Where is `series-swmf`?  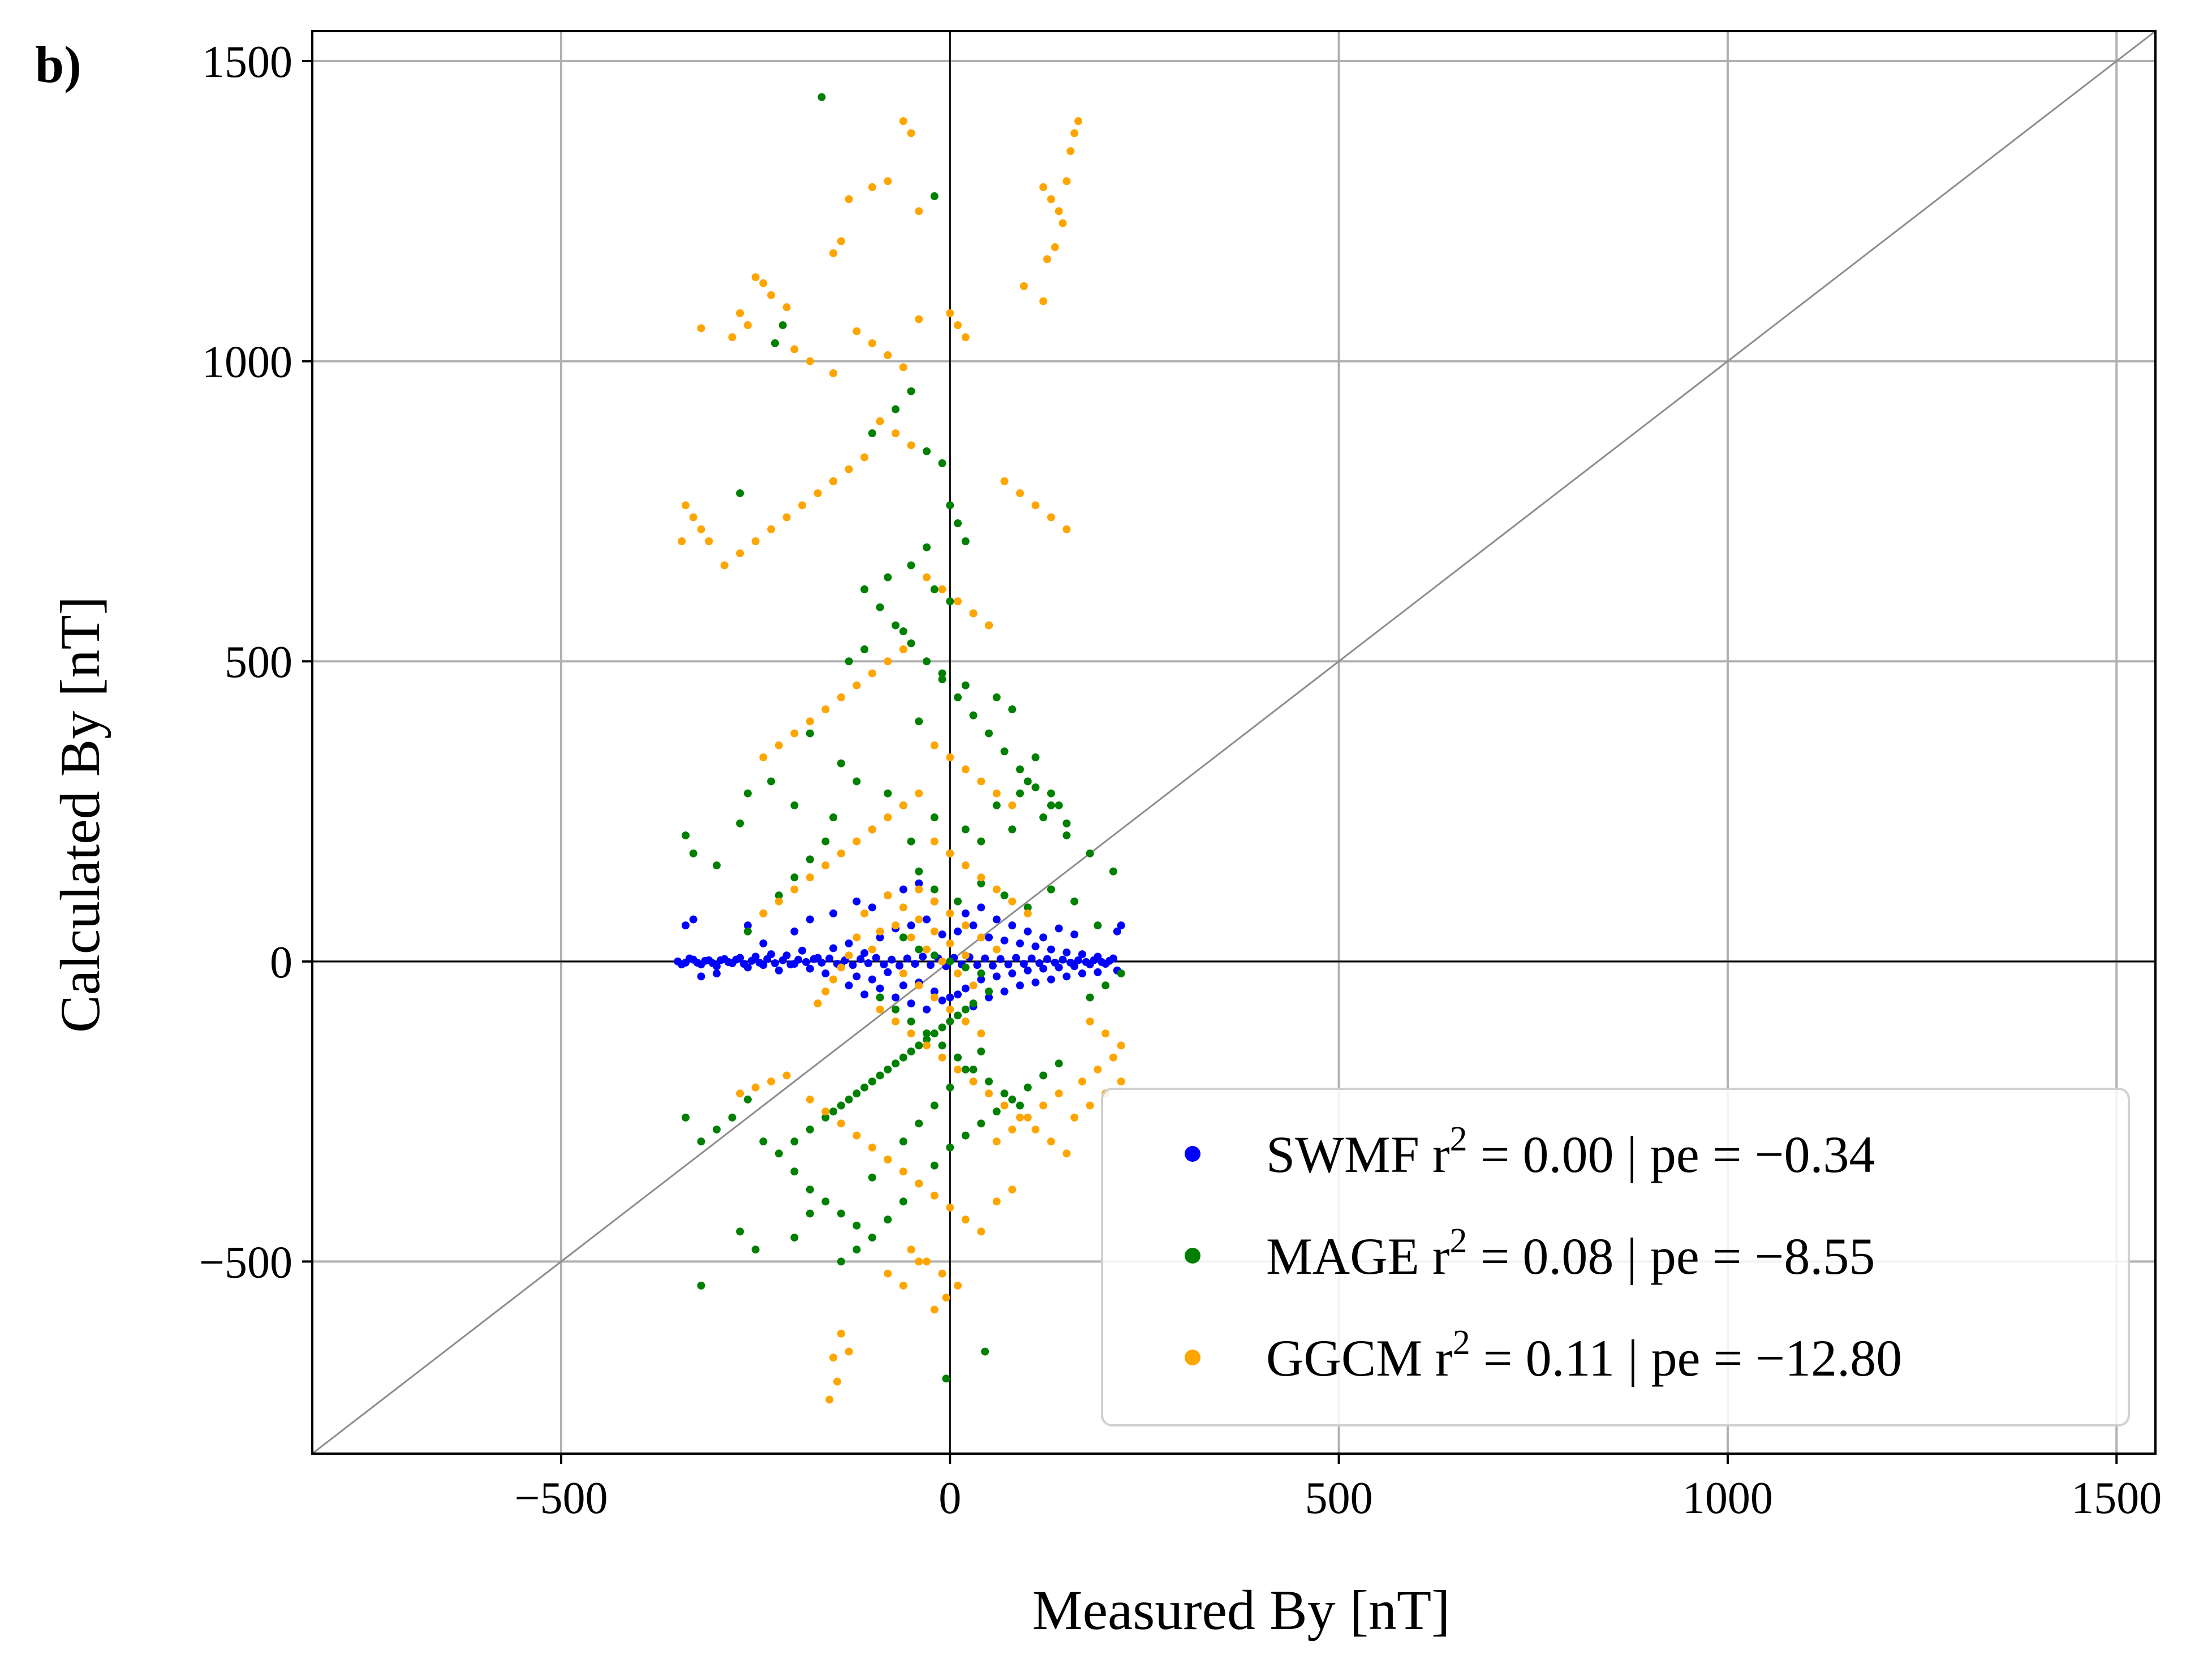 series-swmf is located at coordinates (899, 946).